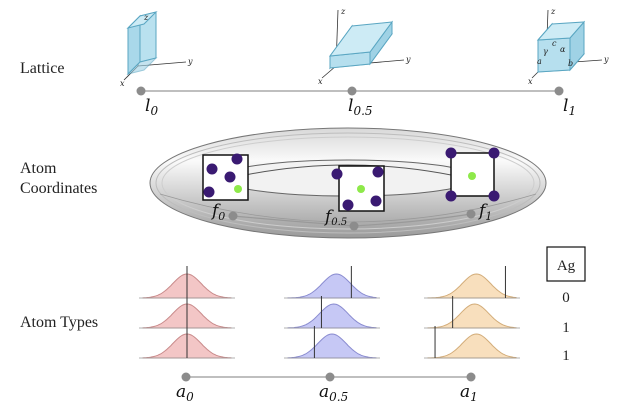  Describe the element at coordinates (59, 322) in the screenshot. I see `row-label-atom-types: Atom Types` at that location.